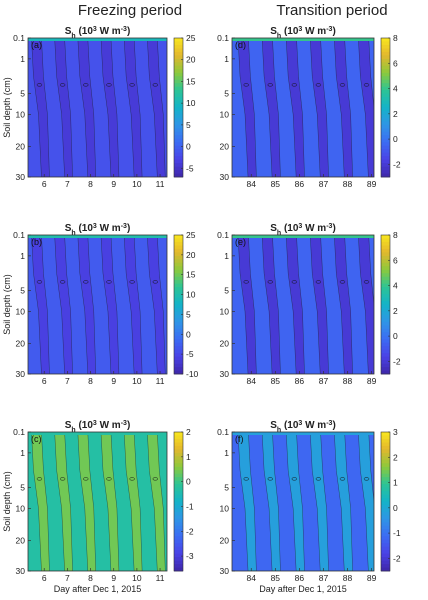 This screenshot has height=600, width=428. I want to click on band-group-c, so click(97, 501).